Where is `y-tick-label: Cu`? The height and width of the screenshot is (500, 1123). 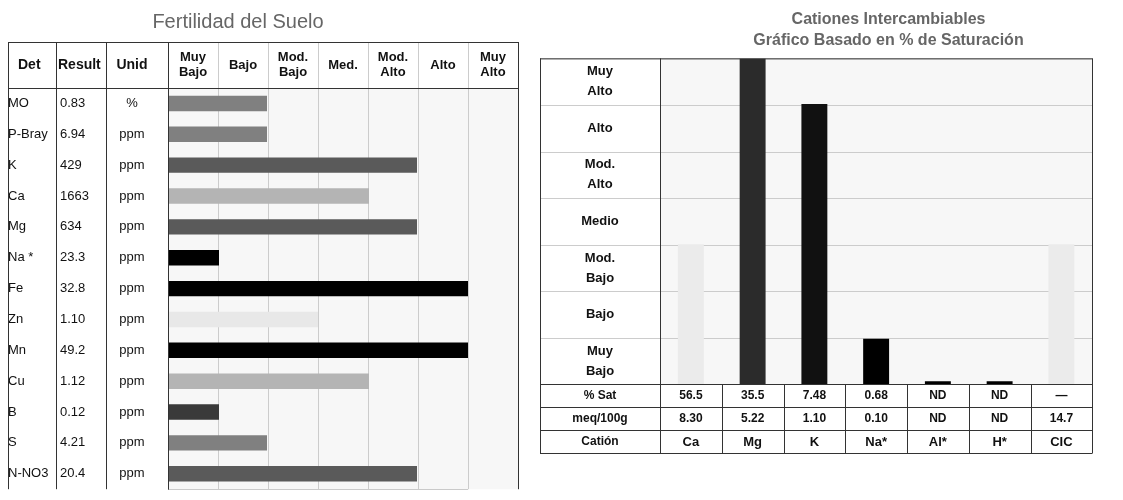
y-tick-label: Cu is located at coordinates (16, 380).